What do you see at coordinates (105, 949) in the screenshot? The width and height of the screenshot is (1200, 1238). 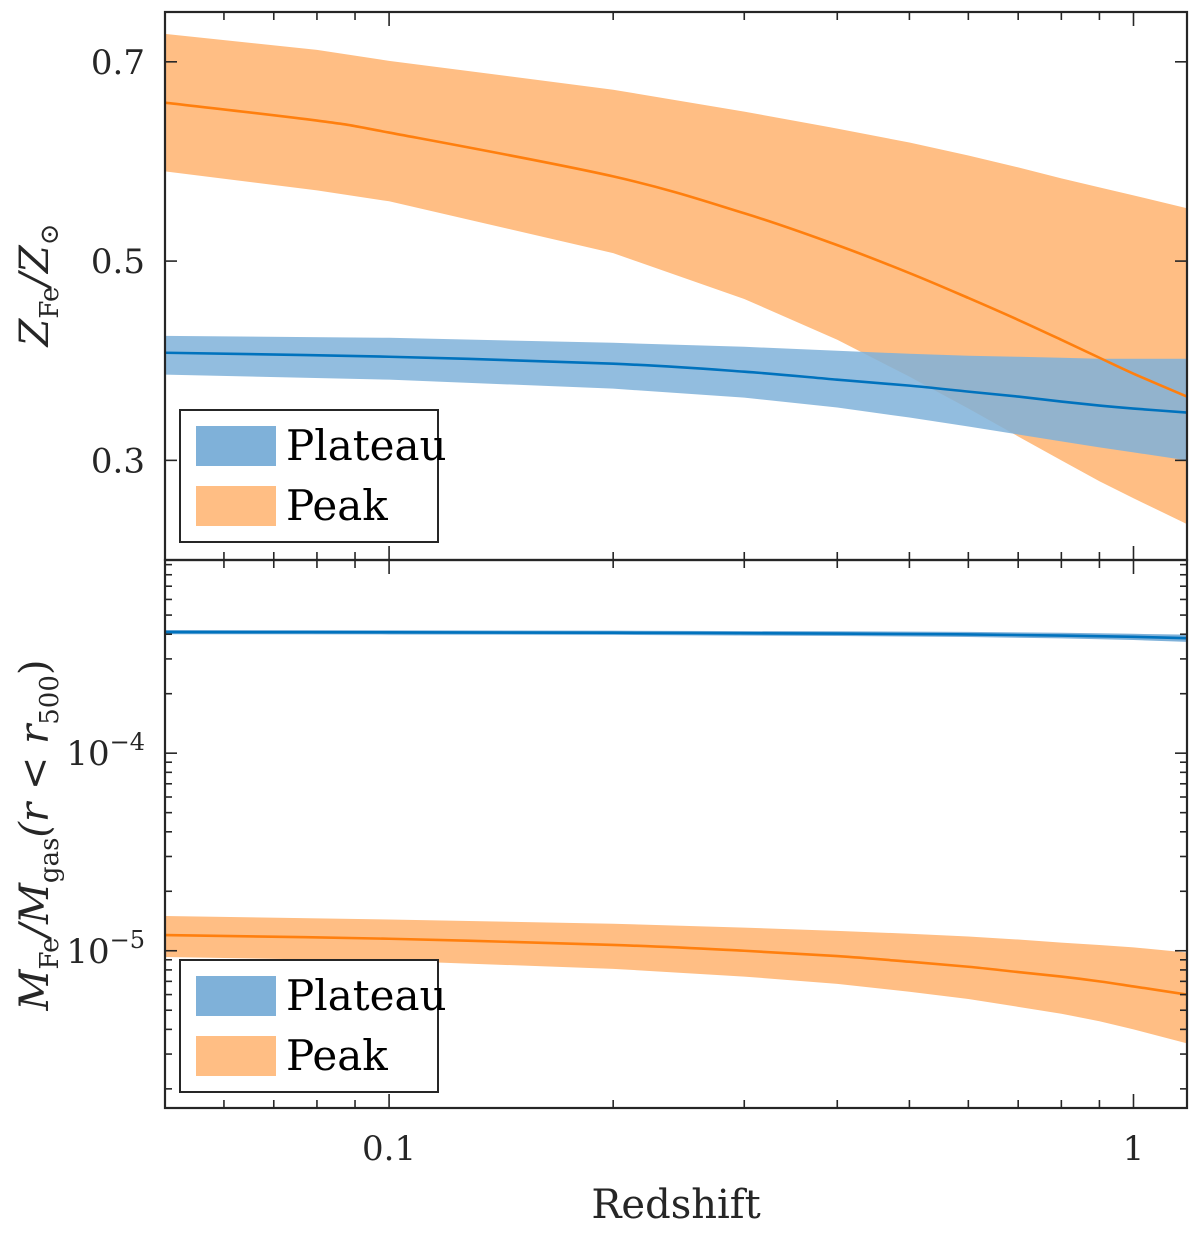 I see `bot-ytick-label: 10⁻⁵` at bounding box center [105, 949].